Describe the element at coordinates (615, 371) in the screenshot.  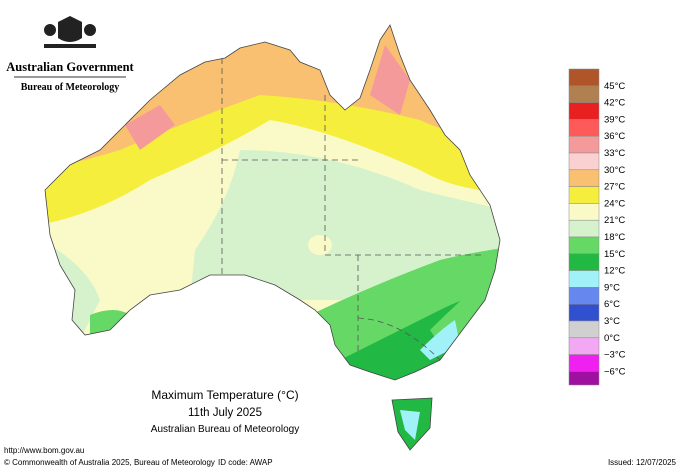
I see `legend-label: −6°C` at that location.